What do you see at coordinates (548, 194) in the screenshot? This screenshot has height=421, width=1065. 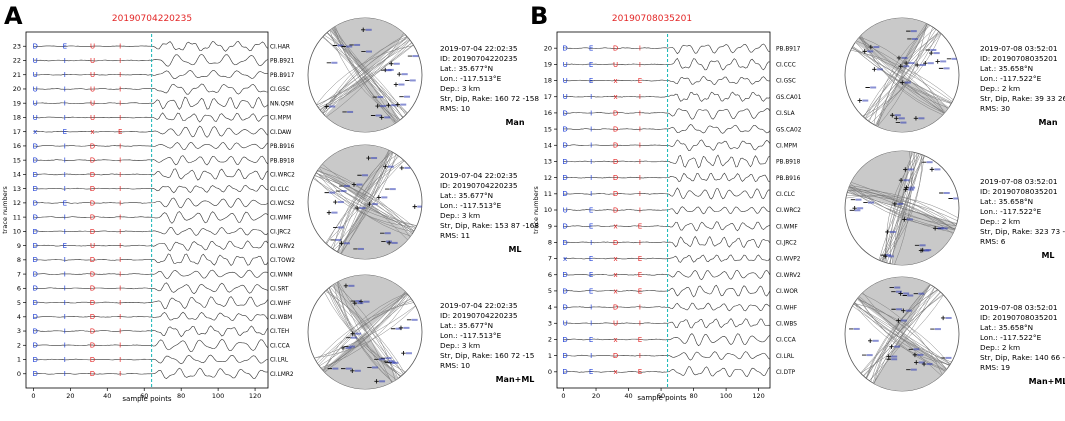 I see `y-tick-label: 11` at bounding box center [548, 194].